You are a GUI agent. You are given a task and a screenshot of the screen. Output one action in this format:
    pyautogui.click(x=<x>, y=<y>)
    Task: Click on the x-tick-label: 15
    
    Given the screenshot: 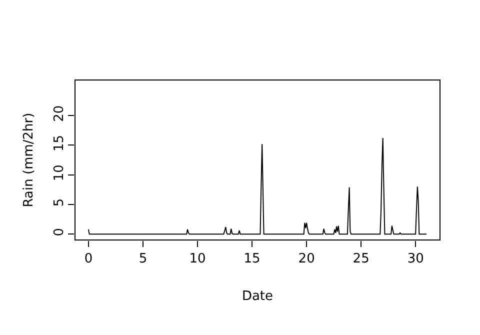 What is the action you would take?
    pyautogui.click(x=252, y=259)
    